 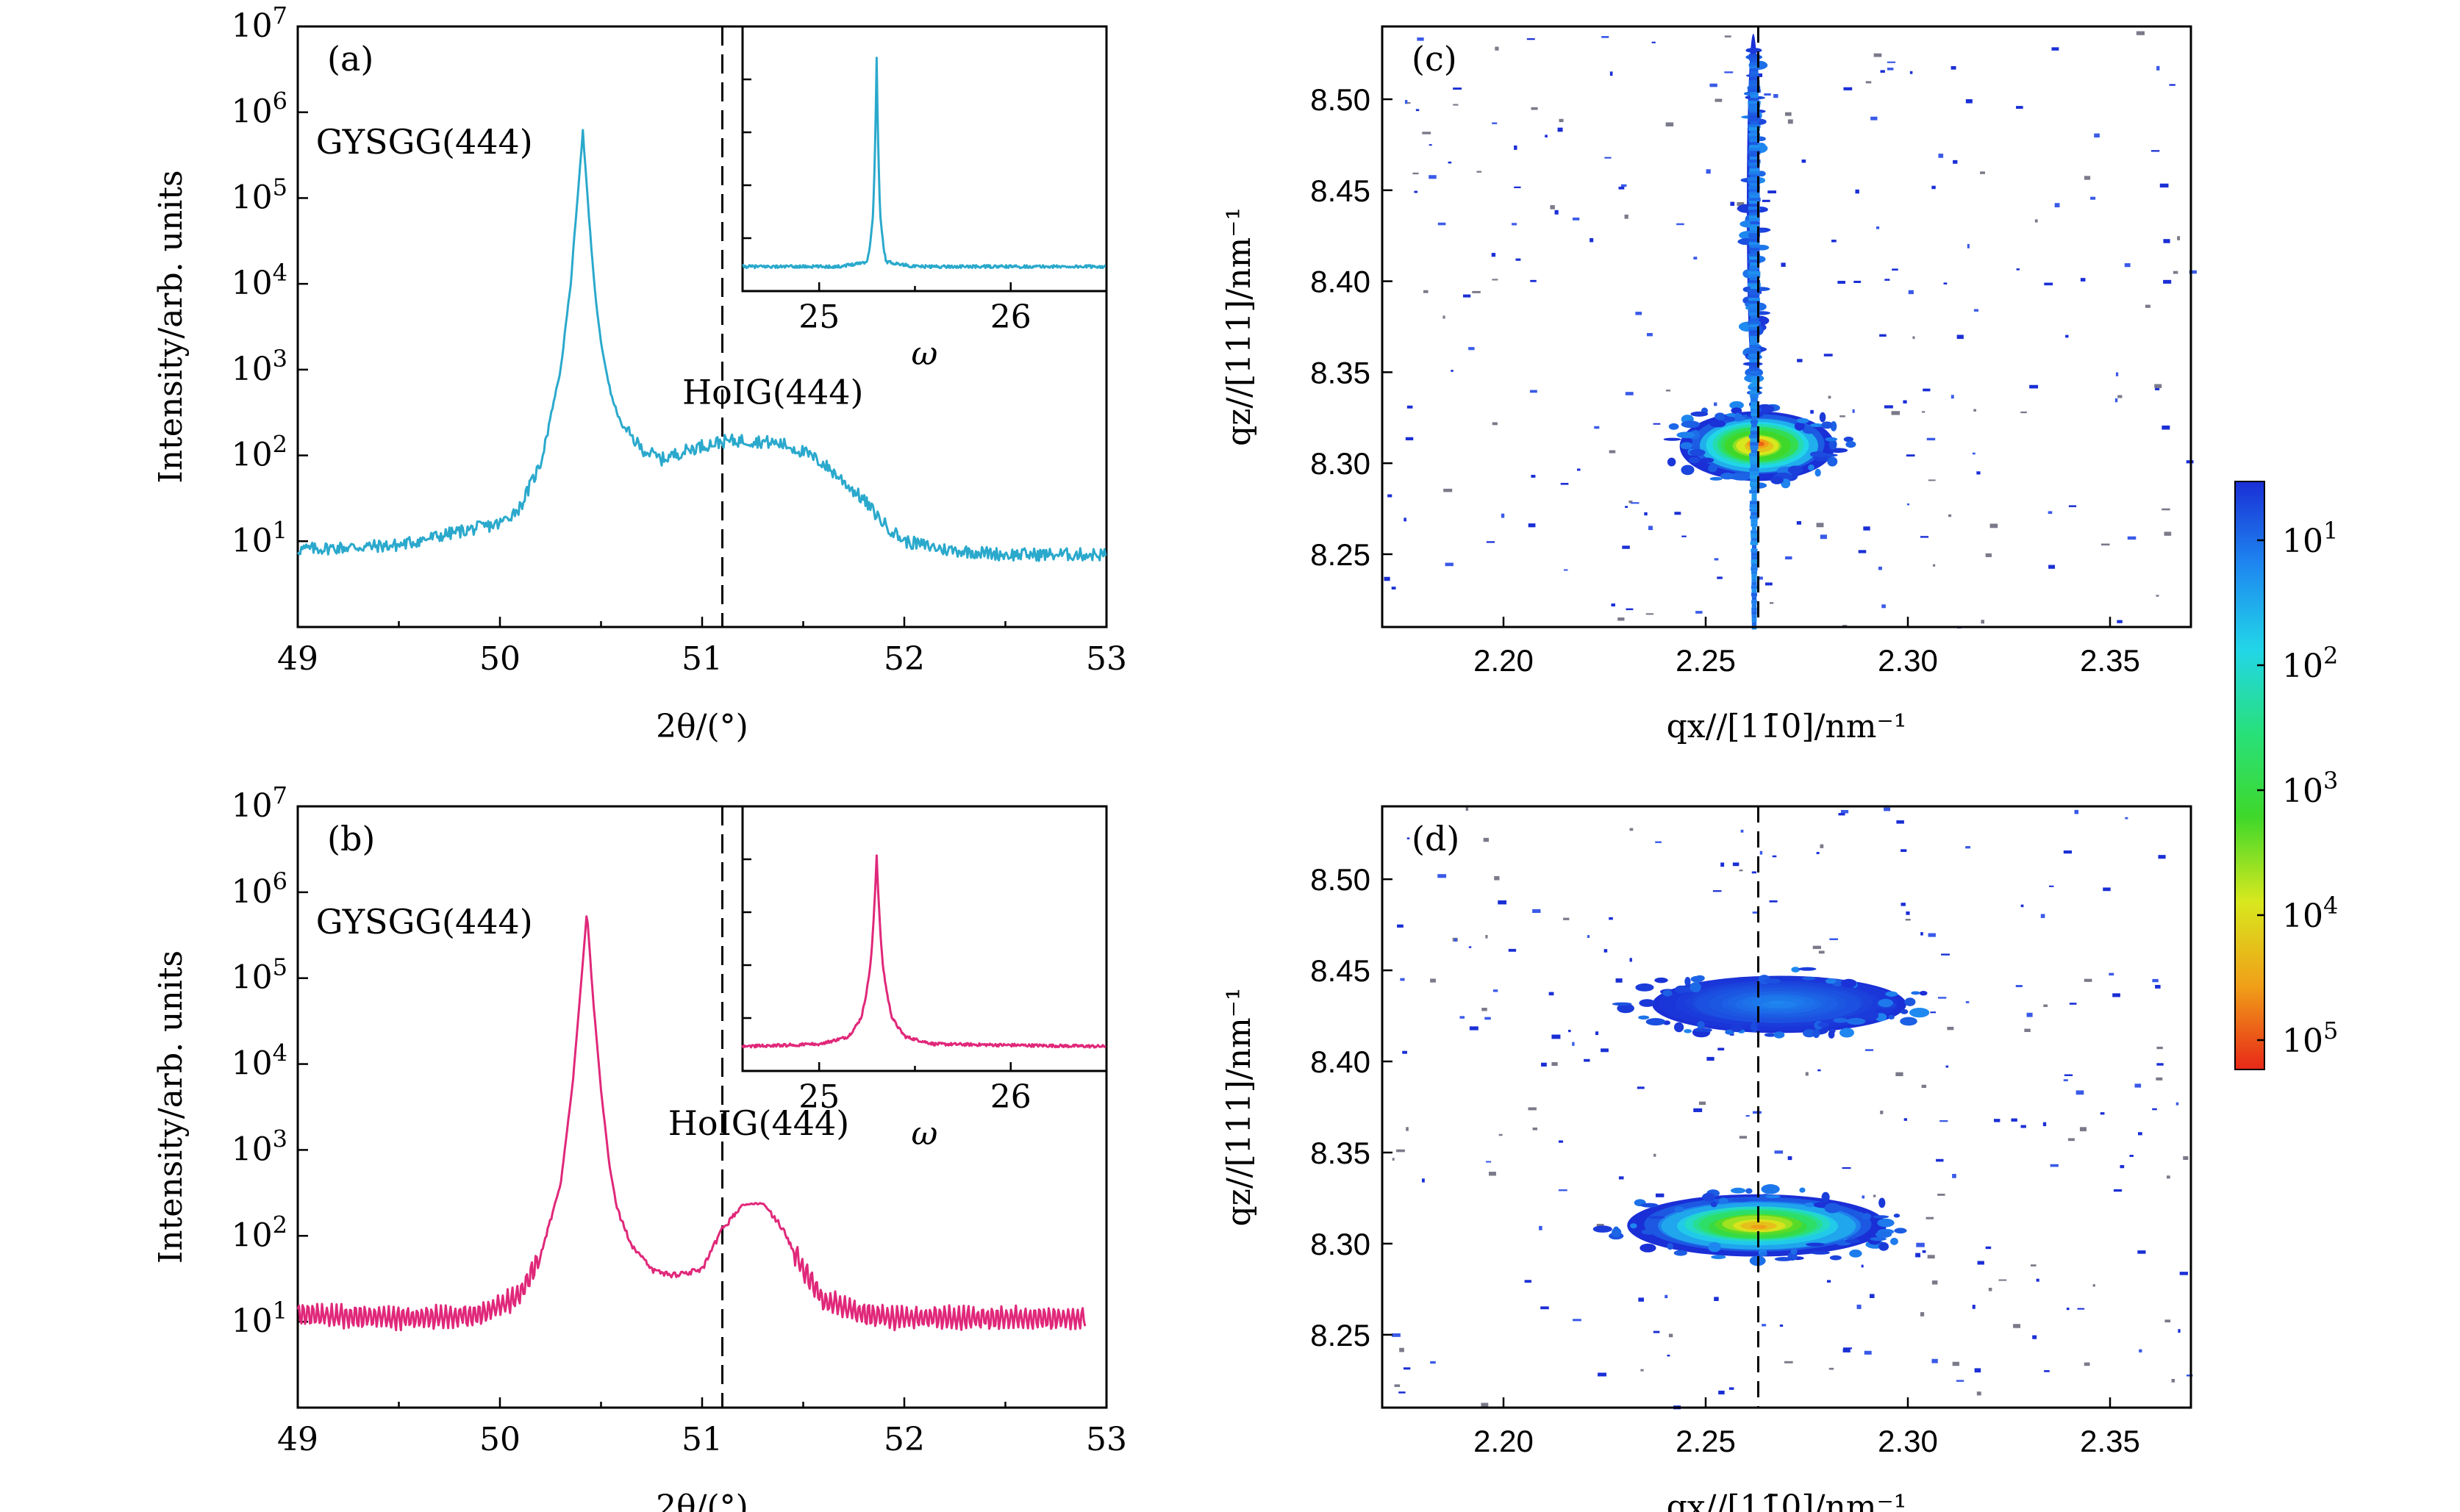 I want to click on inset-frame, so click(x=924, y=938).